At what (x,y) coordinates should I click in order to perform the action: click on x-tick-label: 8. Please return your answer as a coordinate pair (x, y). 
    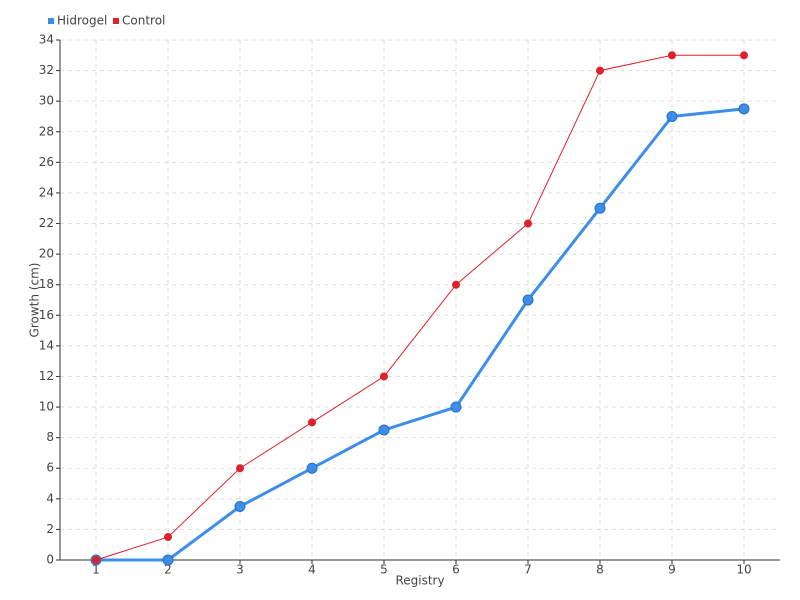
    Looking at the image, I should click on (600, 570).